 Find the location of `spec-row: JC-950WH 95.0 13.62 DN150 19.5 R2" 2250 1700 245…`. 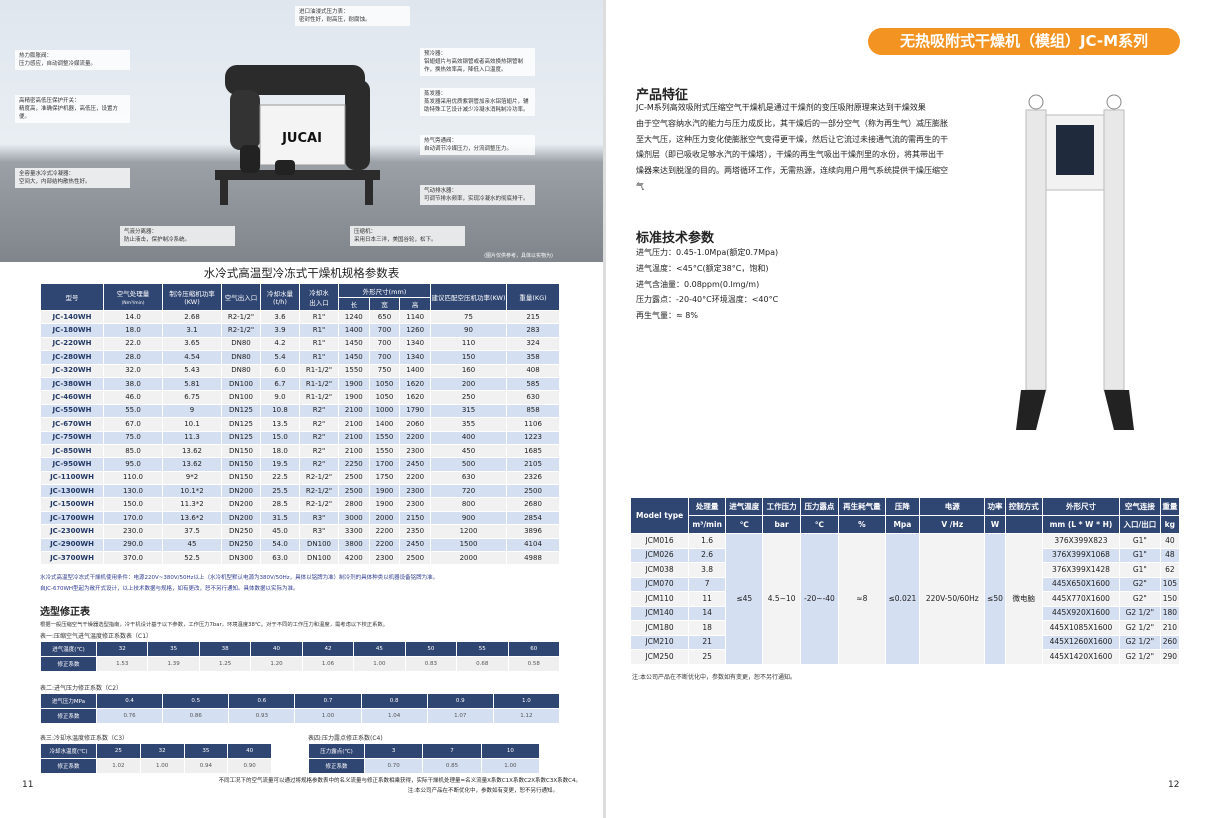

spec-row: JC-950WH 95.0 13.62 DN150 19.5 R2" 2250 1700 245… is located at coordinates (300, 464).